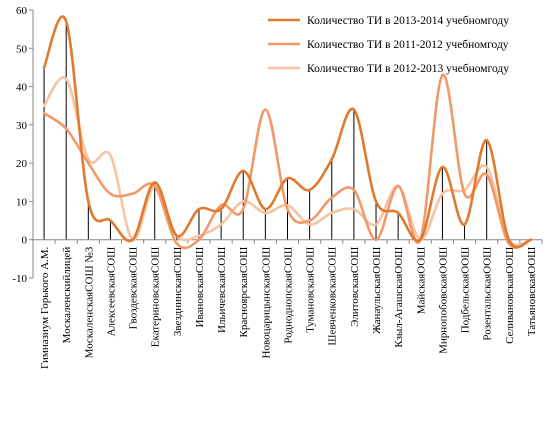 This screenshot has width=549, height=426. What do you see at coordinates (244, 292) in the screenshot?
I see `category-label: КрасноярскаяСОШ` at bounding box center [244, 292].